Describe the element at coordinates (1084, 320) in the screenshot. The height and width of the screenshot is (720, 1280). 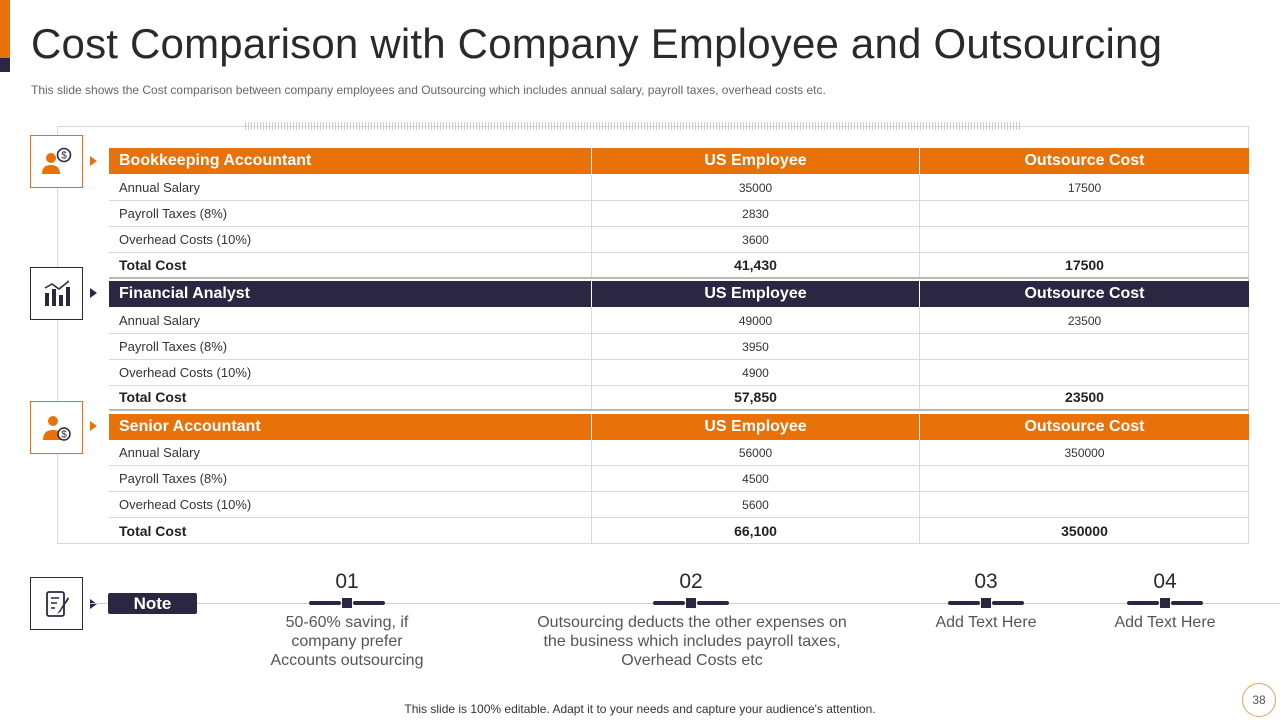
I see `outsource-value: 23500` at that location.